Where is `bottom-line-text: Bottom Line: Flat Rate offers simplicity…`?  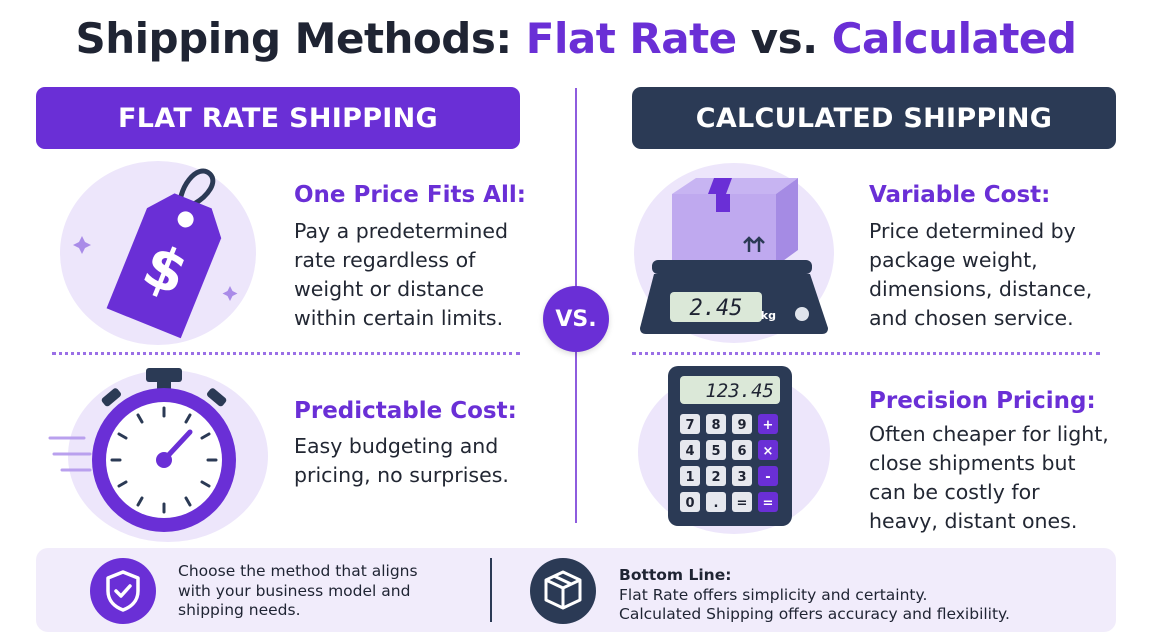 bottom-line-text: Bottom Line: Flat Rate offers simplicity… is located at coordinates (814, 595).